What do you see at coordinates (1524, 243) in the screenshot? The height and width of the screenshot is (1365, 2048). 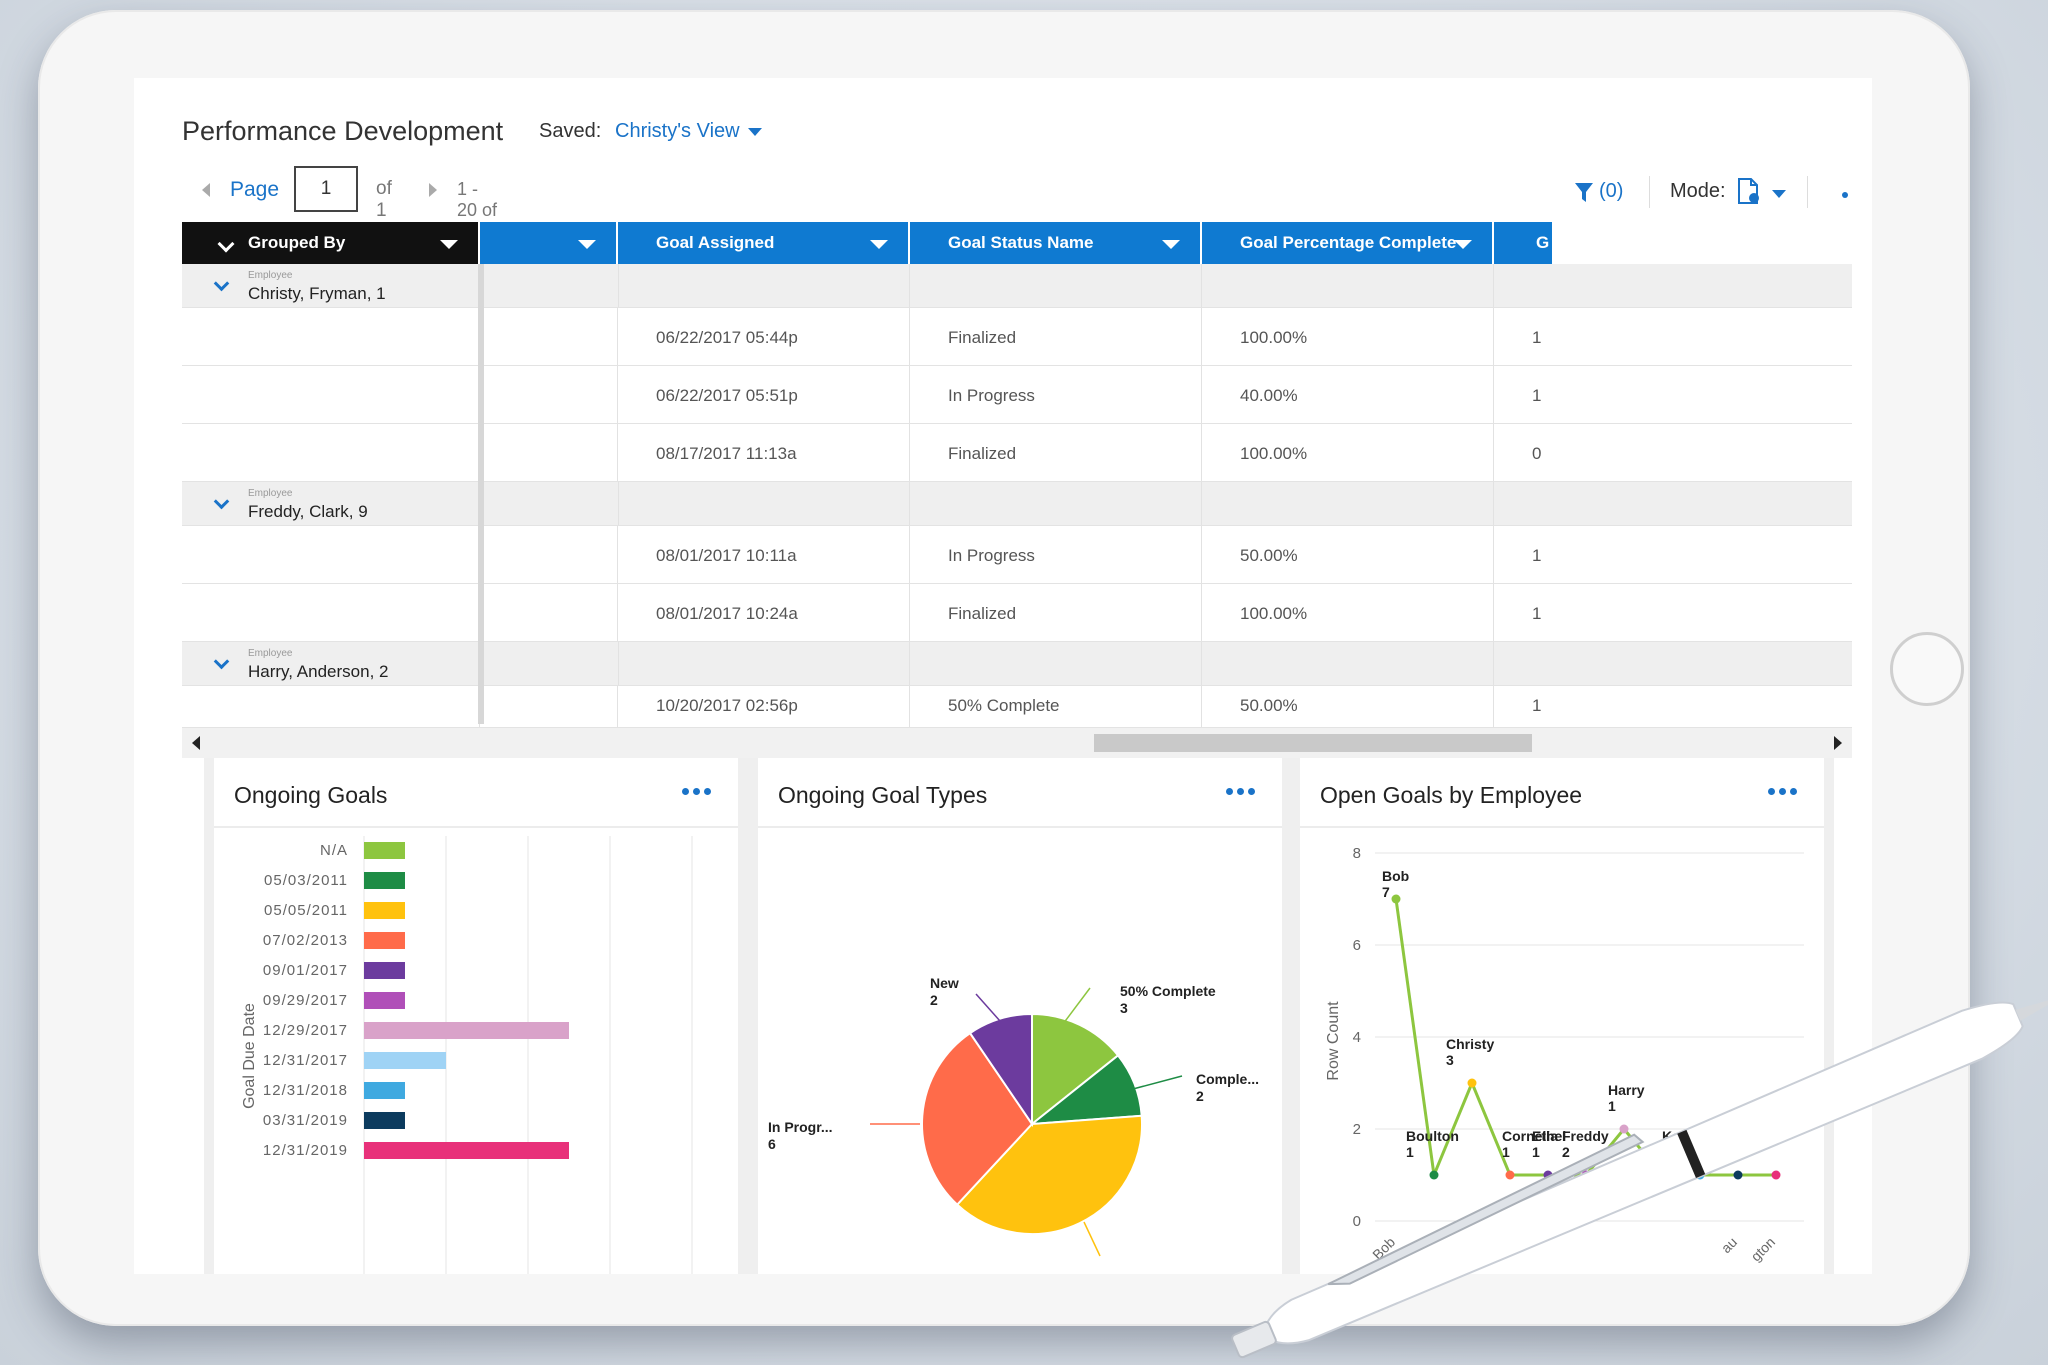 I see `column-header-g: G` at bounding box center [1524, 243].